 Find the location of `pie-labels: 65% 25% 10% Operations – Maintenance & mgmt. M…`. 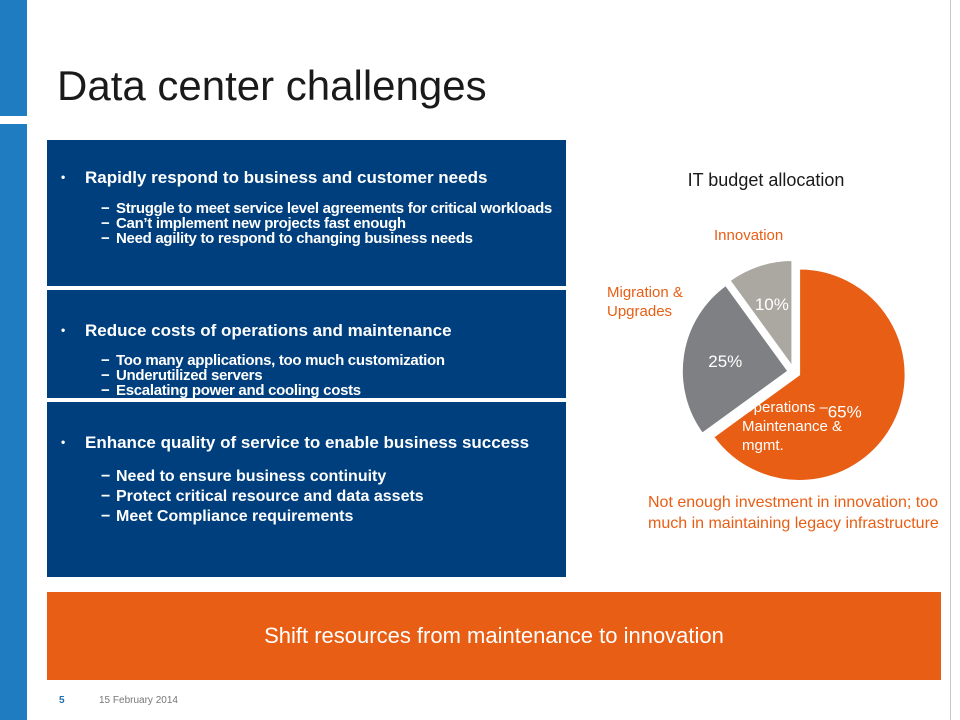

pie-labels: 65% 25% 10% Operations – Maintenance & mgmt. M… is located at coordinates (734, 340).